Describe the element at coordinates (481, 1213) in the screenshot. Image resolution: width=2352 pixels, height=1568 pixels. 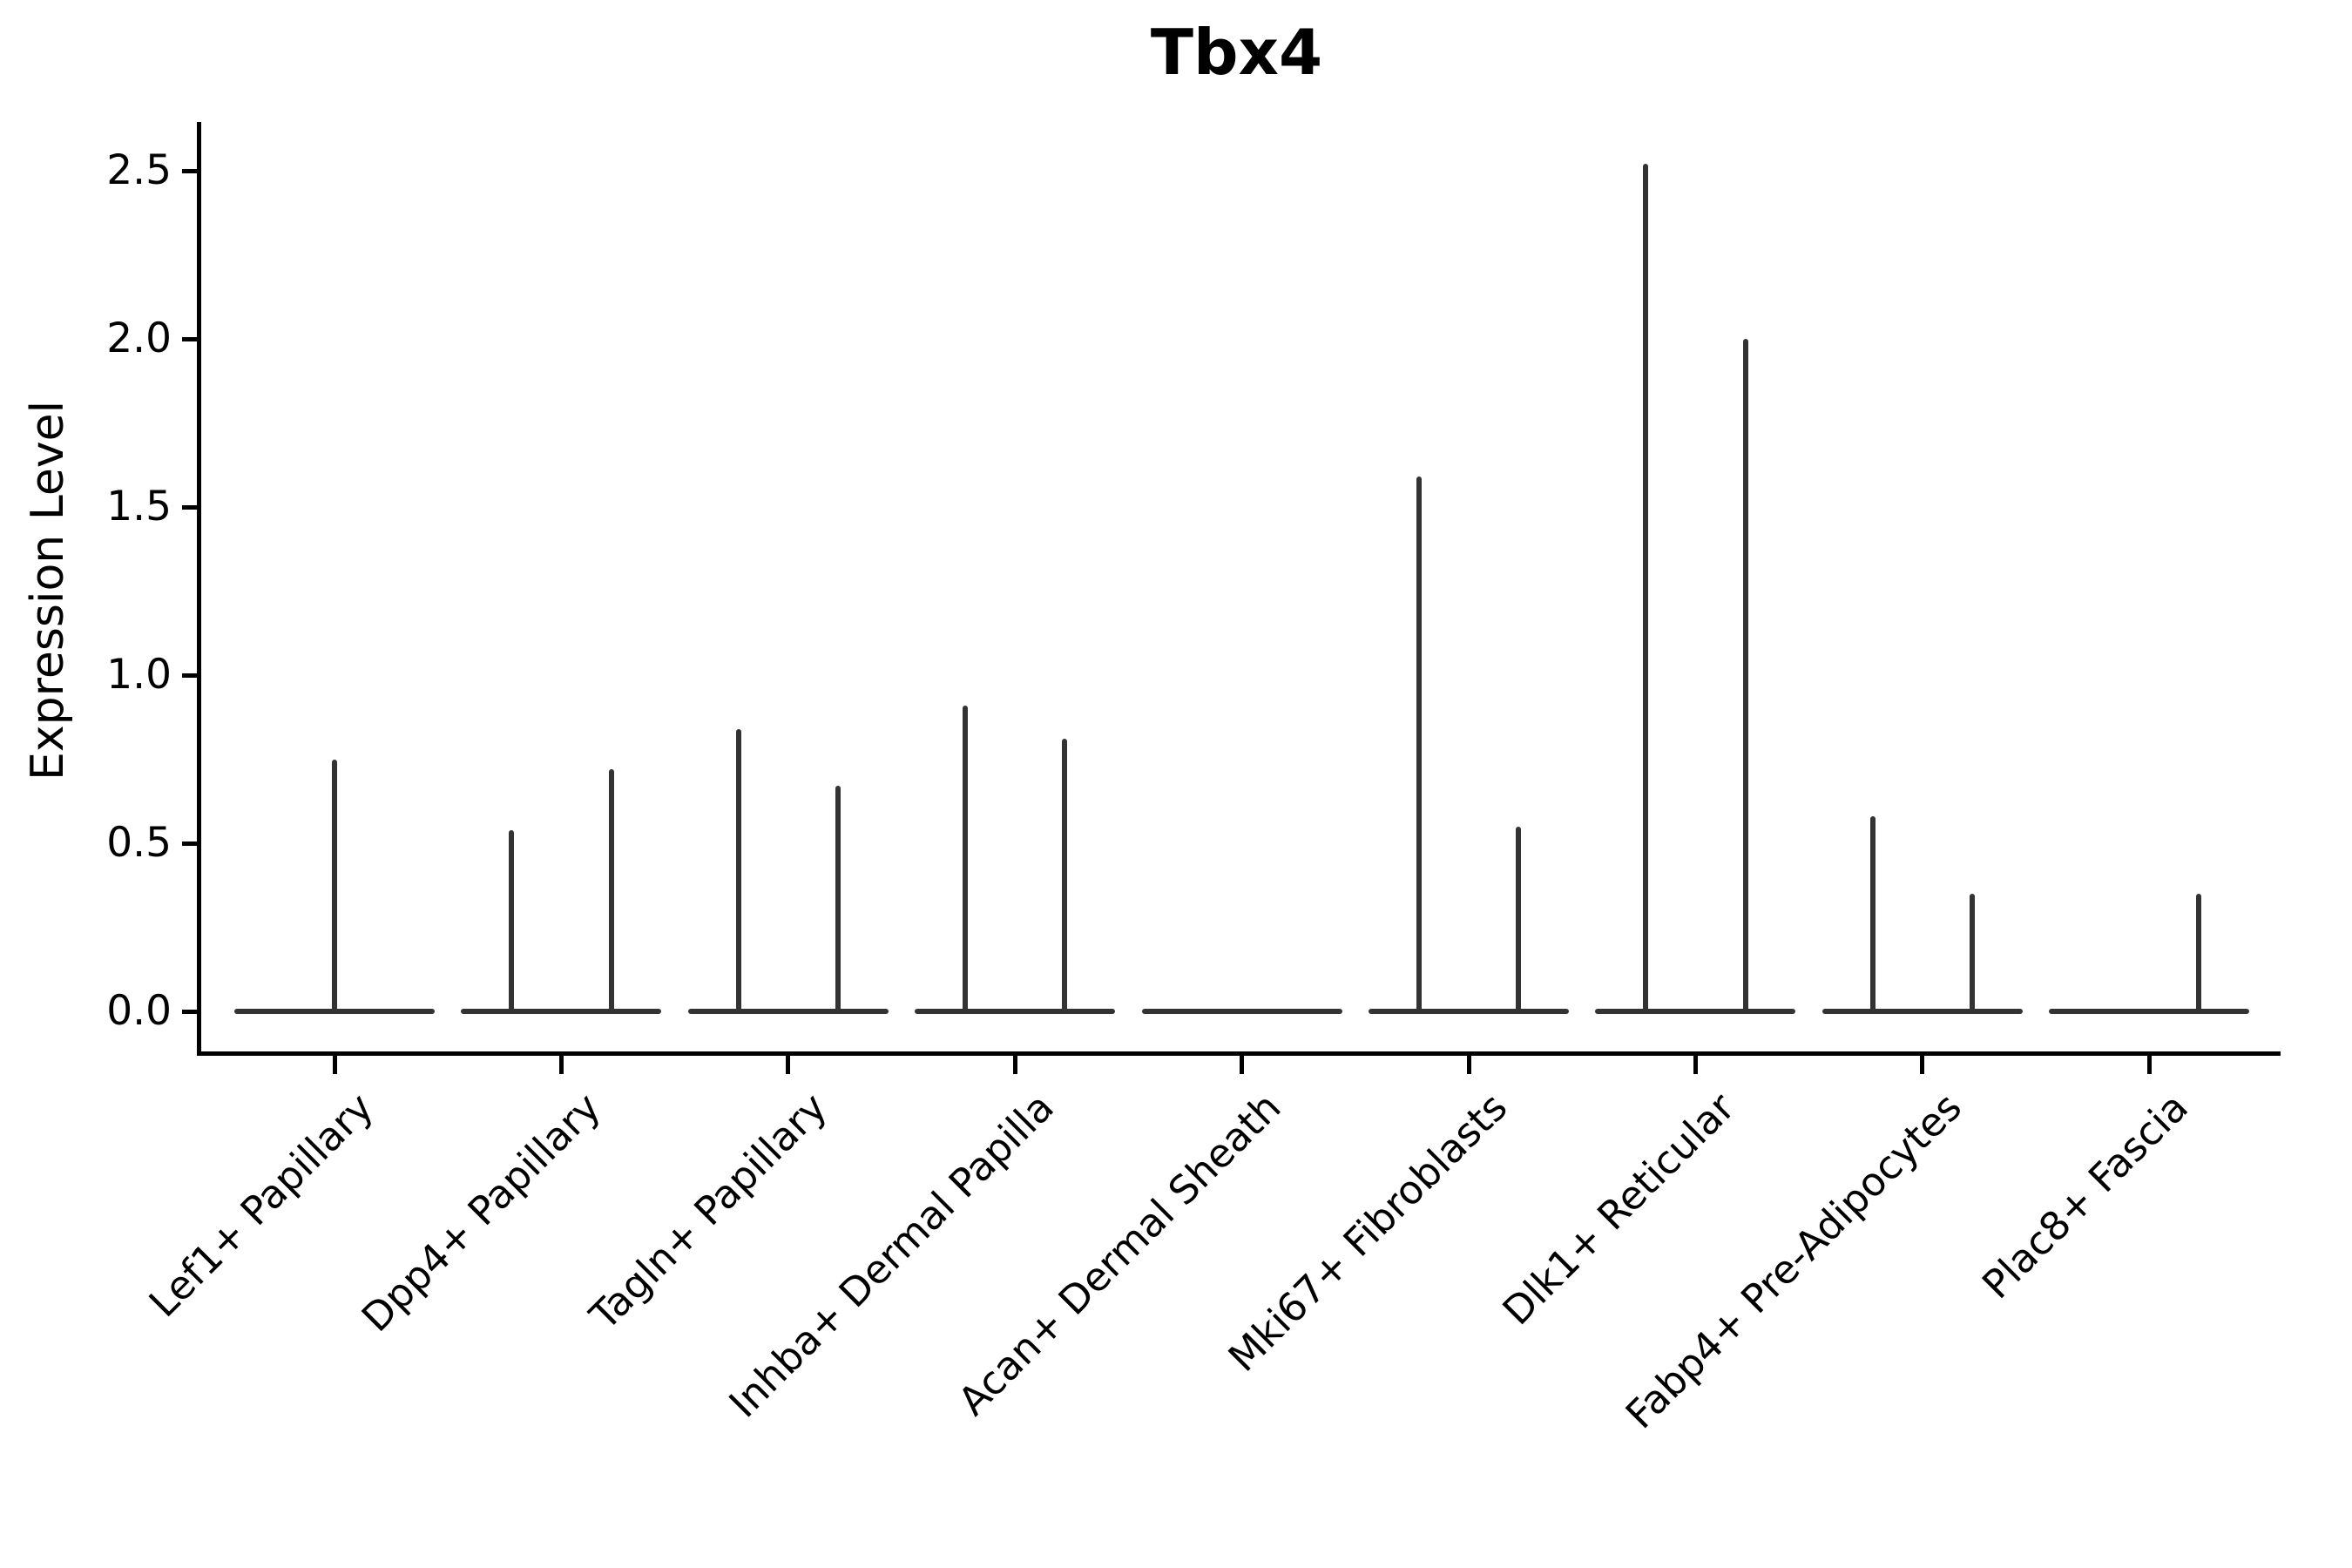
I see `x-tick-label: Dpp4+ Papillary` at that location.